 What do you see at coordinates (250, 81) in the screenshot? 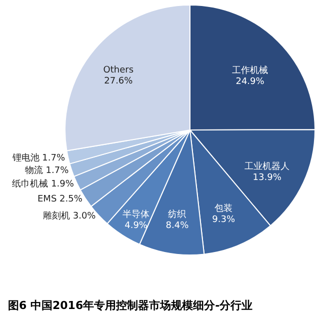
I see `data-label: 24.9%` at bounding box center [250, 81].